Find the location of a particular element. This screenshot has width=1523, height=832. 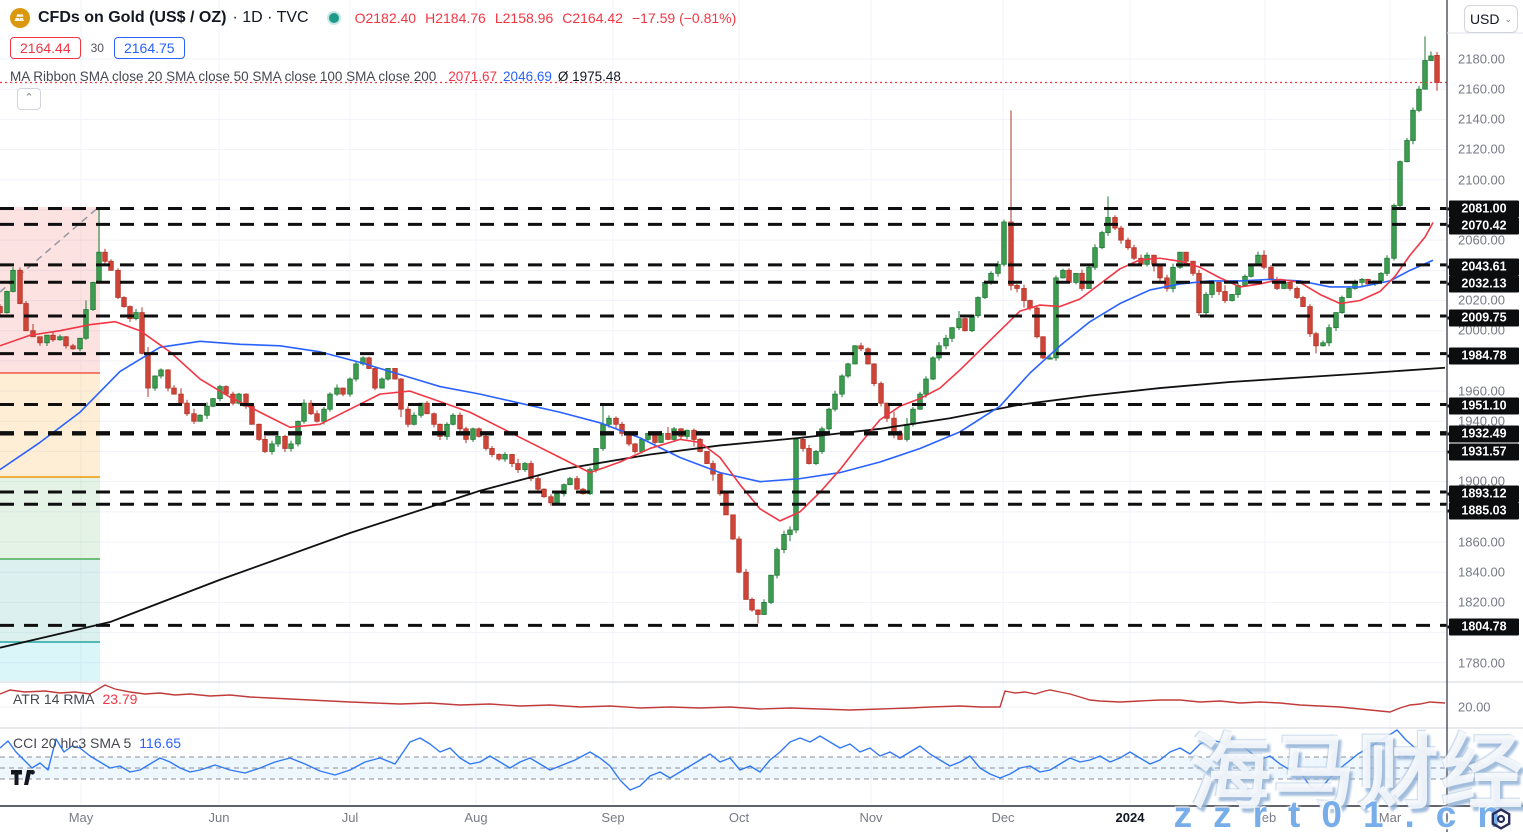

cci-line is located at coordinates (717, 761).